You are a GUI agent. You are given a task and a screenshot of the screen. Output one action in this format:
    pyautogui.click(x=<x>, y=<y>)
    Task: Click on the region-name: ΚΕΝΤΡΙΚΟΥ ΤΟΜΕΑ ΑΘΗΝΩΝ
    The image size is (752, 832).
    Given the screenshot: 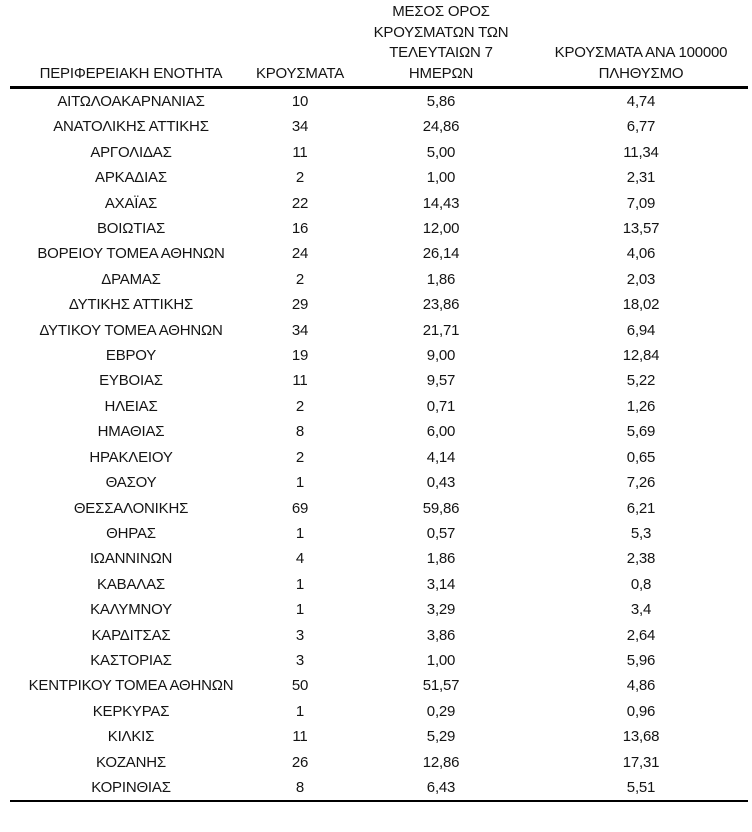 What is the action you would take?
    pyautogui.click(x=131, y=686)
    